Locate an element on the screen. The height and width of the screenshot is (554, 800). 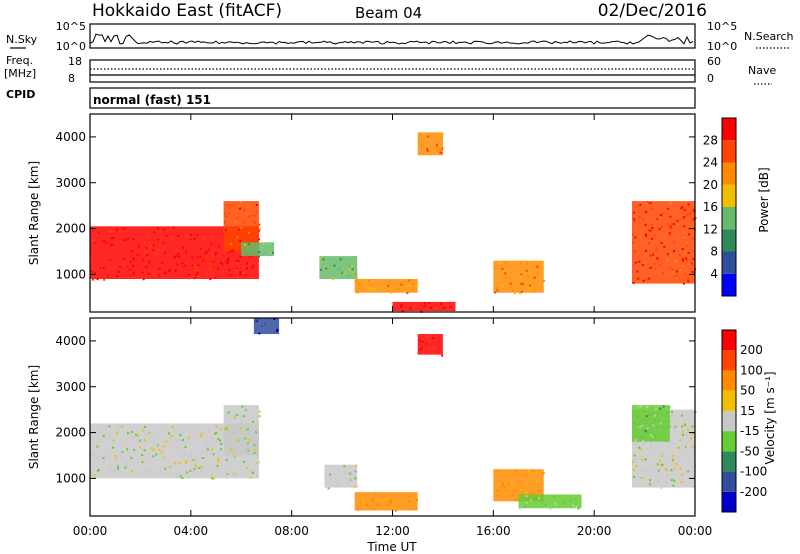
xtick-label: 08:00 is located at coordinates (291, 531).